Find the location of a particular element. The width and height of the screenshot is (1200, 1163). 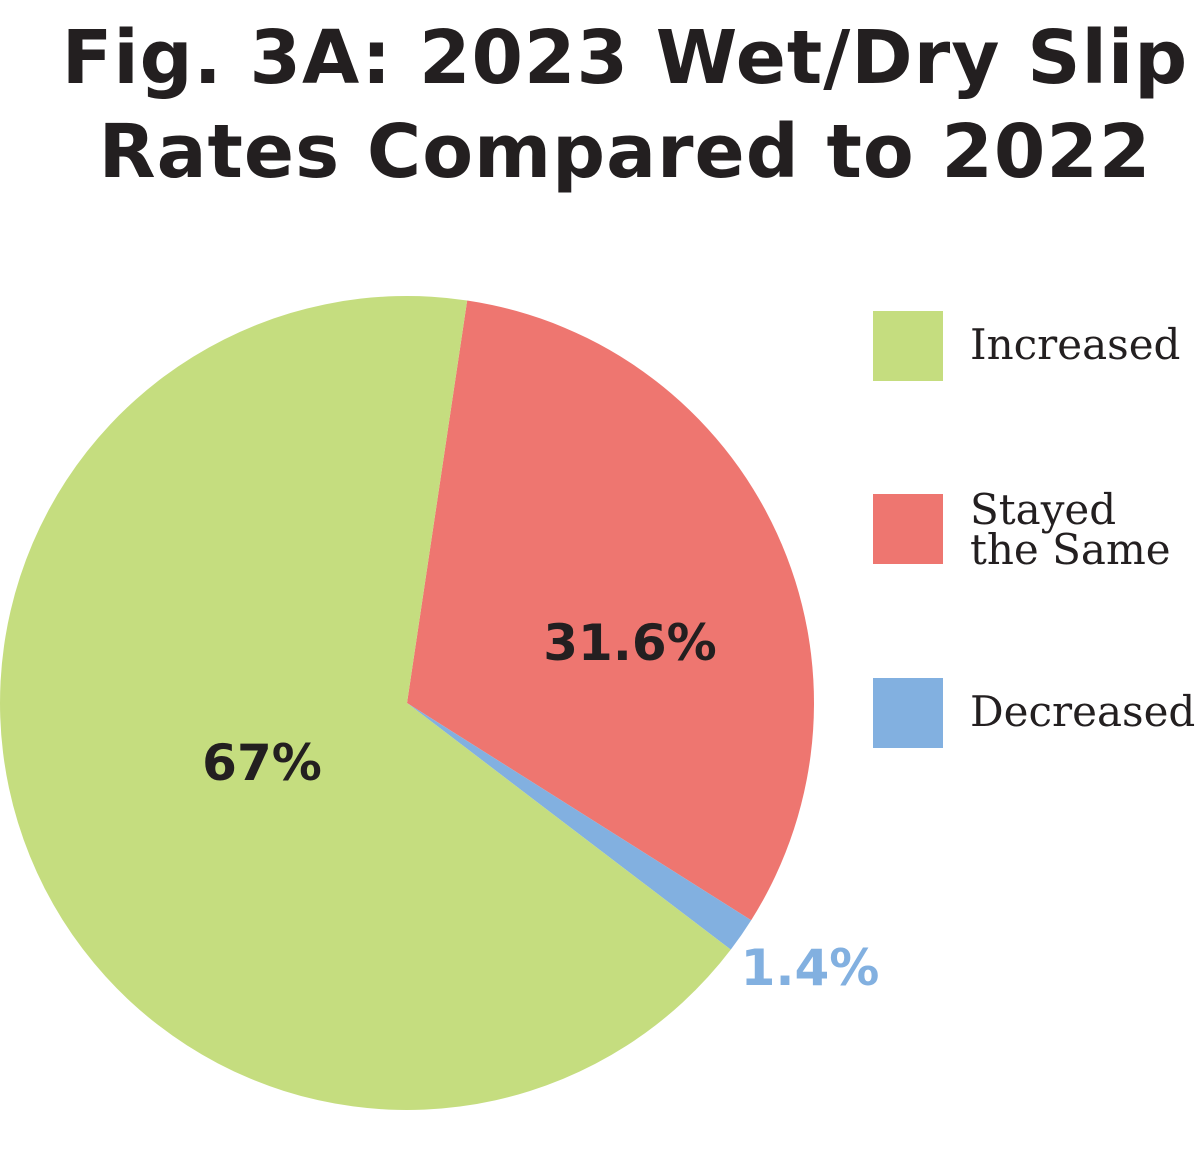

legend-label-decreased: Decreased is located at coordinates (1082, 711).